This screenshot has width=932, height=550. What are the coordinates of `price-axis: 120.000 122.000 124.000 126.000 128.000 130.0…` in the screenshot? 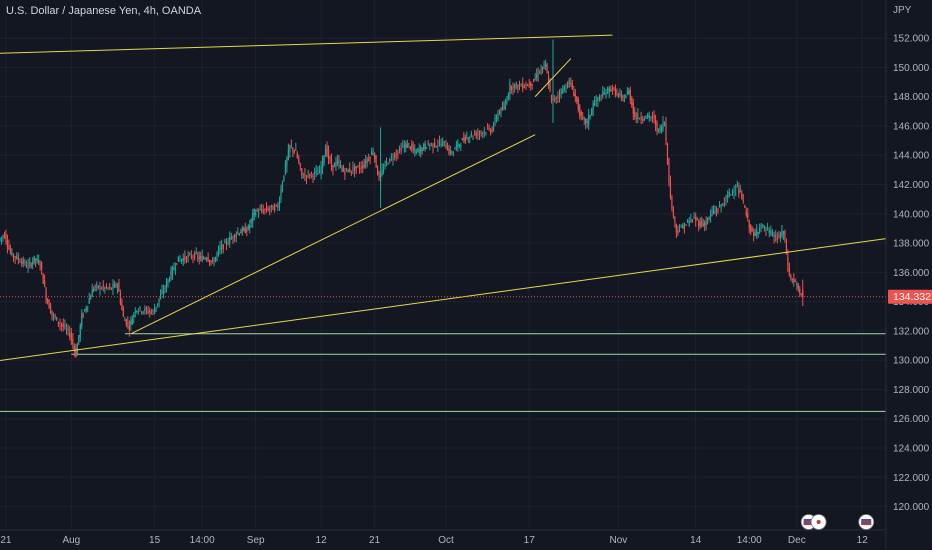 It's located at (911, 274).